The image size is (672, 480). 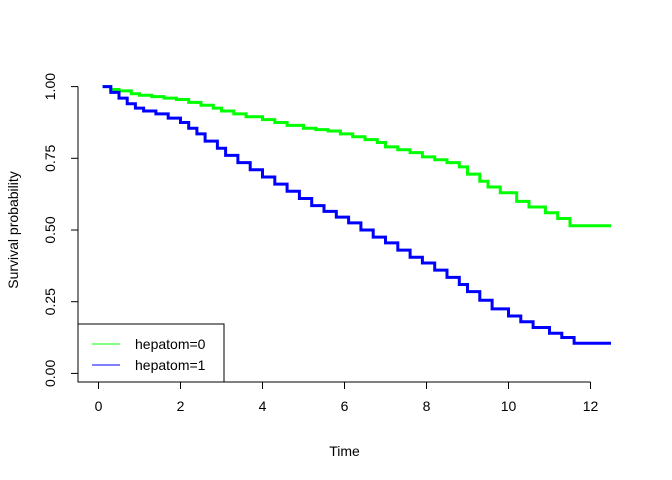 I want to click on x-ticks: 0 2 4 6 8 10 12, so click(x=347, y=398).